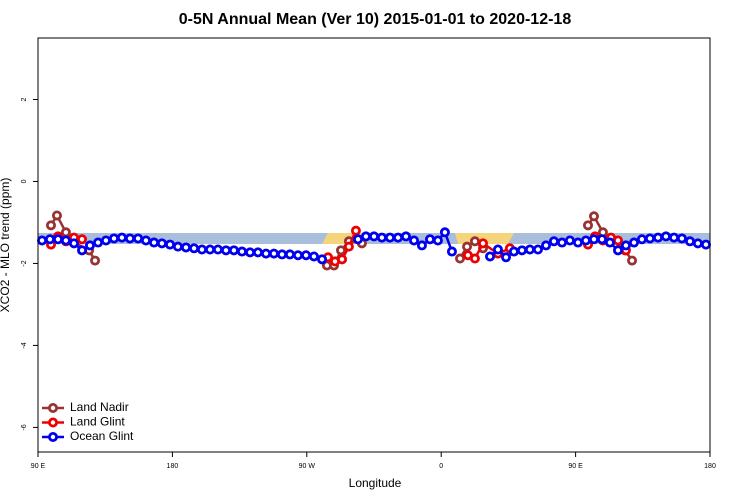 The height and width of the screenshot is (500, 750). I want to click on land-band, so click(484, 238).